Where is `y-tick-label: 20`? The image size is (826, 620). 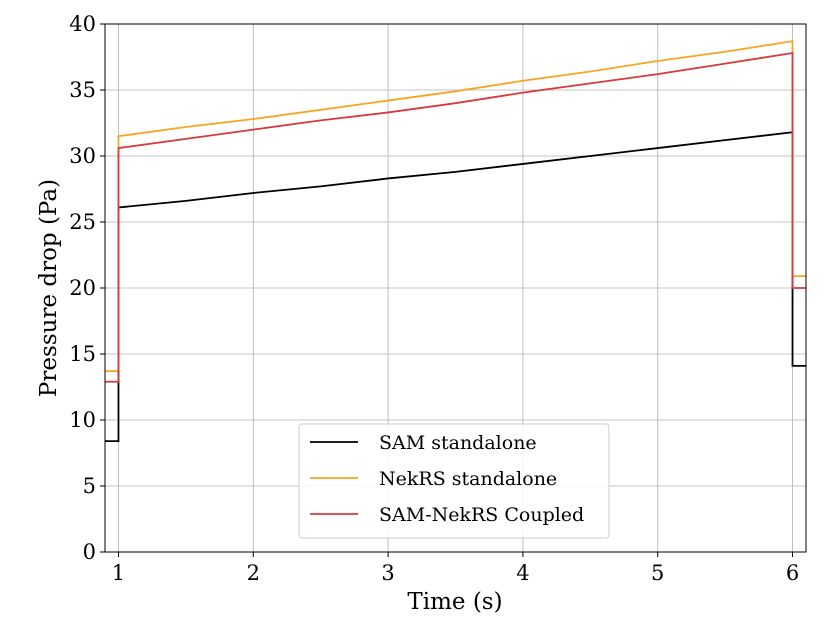 y-tick-label: 20 is located at coordinates (82, 288).